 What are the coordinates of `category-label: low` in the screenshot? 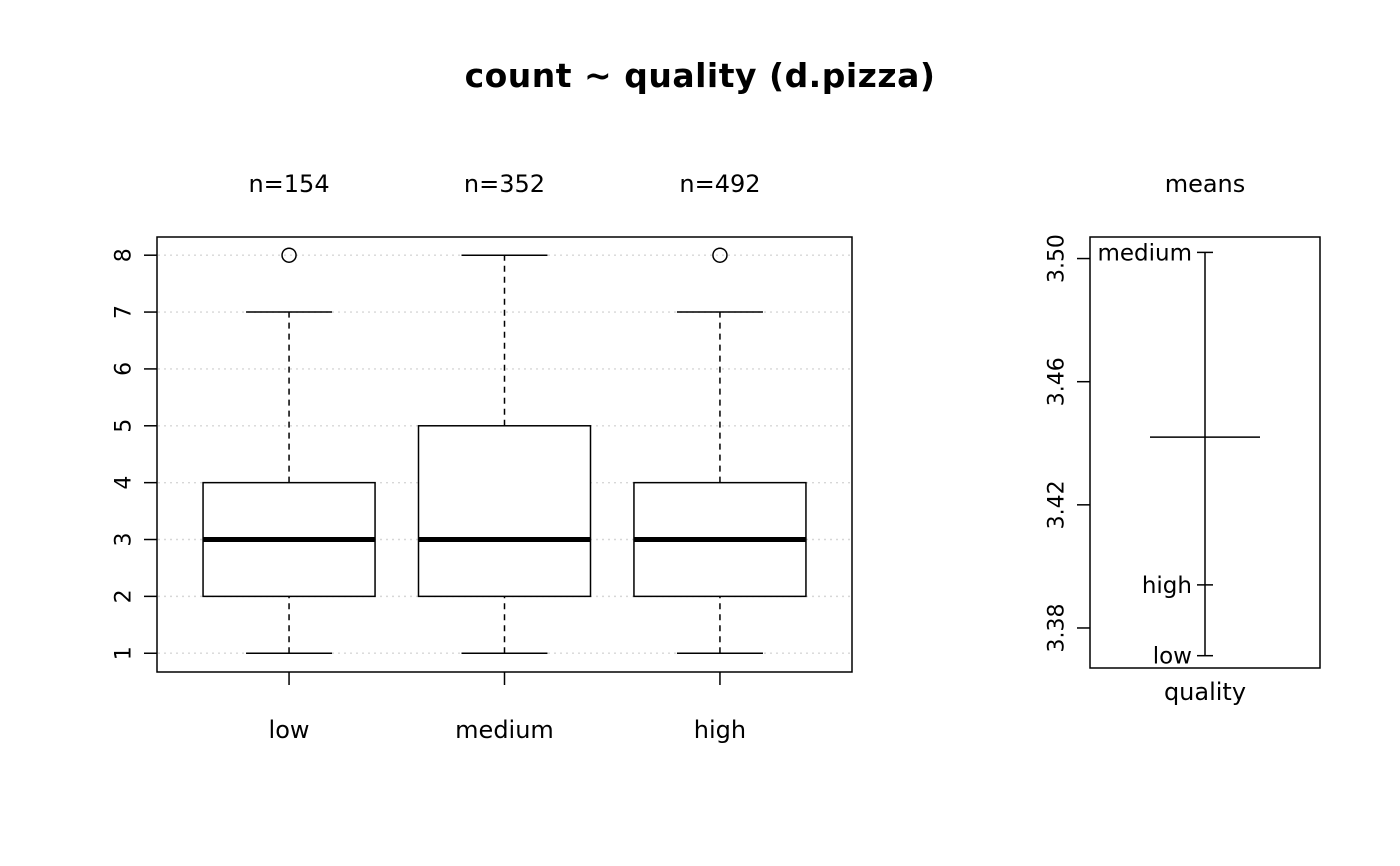 It's located at (289, 730).